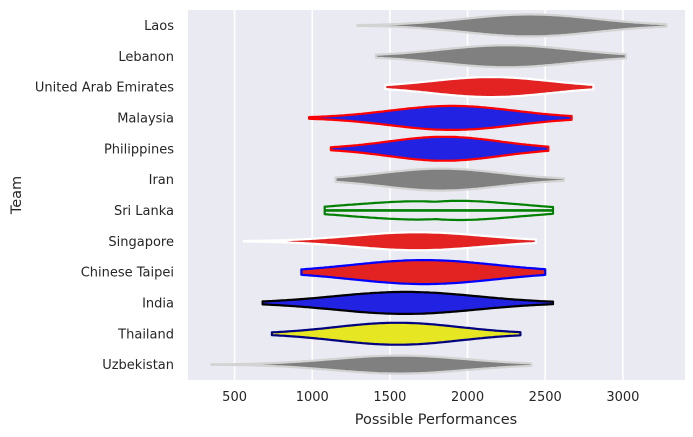 This screenshot has width=693, height=437. I want to click on x-tick-labels: 500 1000 1500 2000 2500 3000, so click(430, 397).